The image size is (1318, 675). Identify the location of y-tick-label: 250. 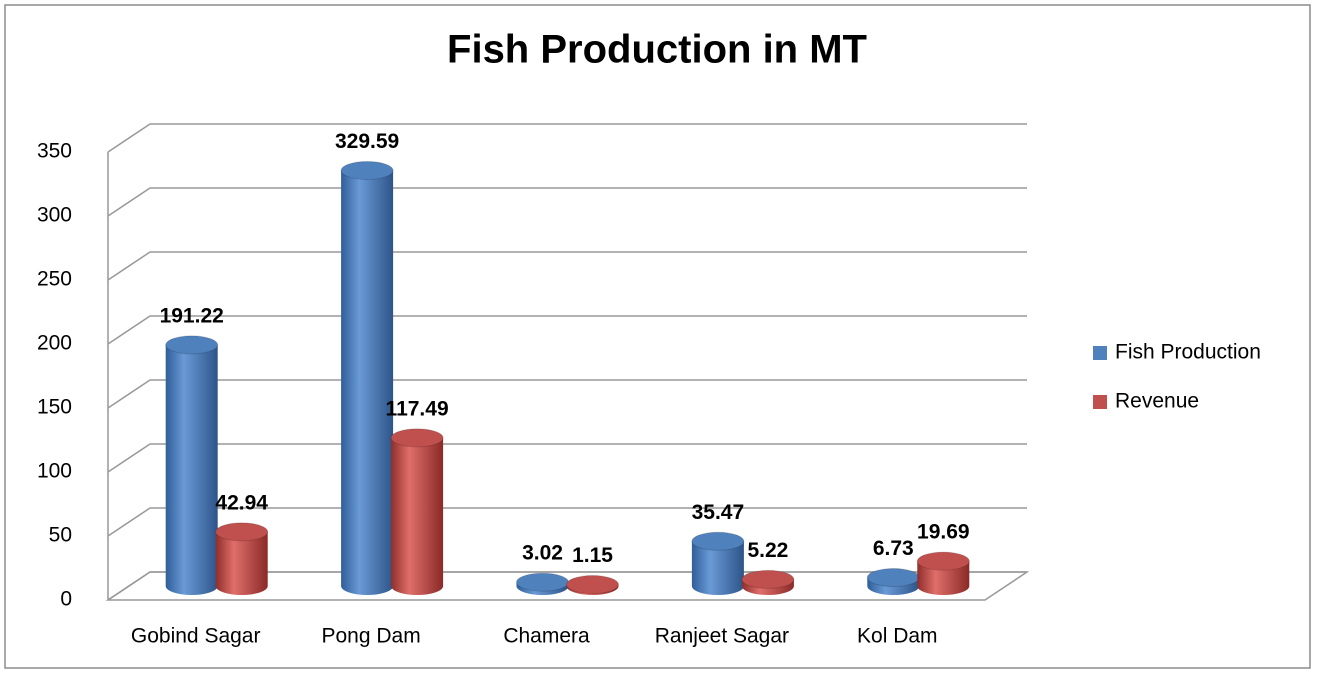
(54, 279).